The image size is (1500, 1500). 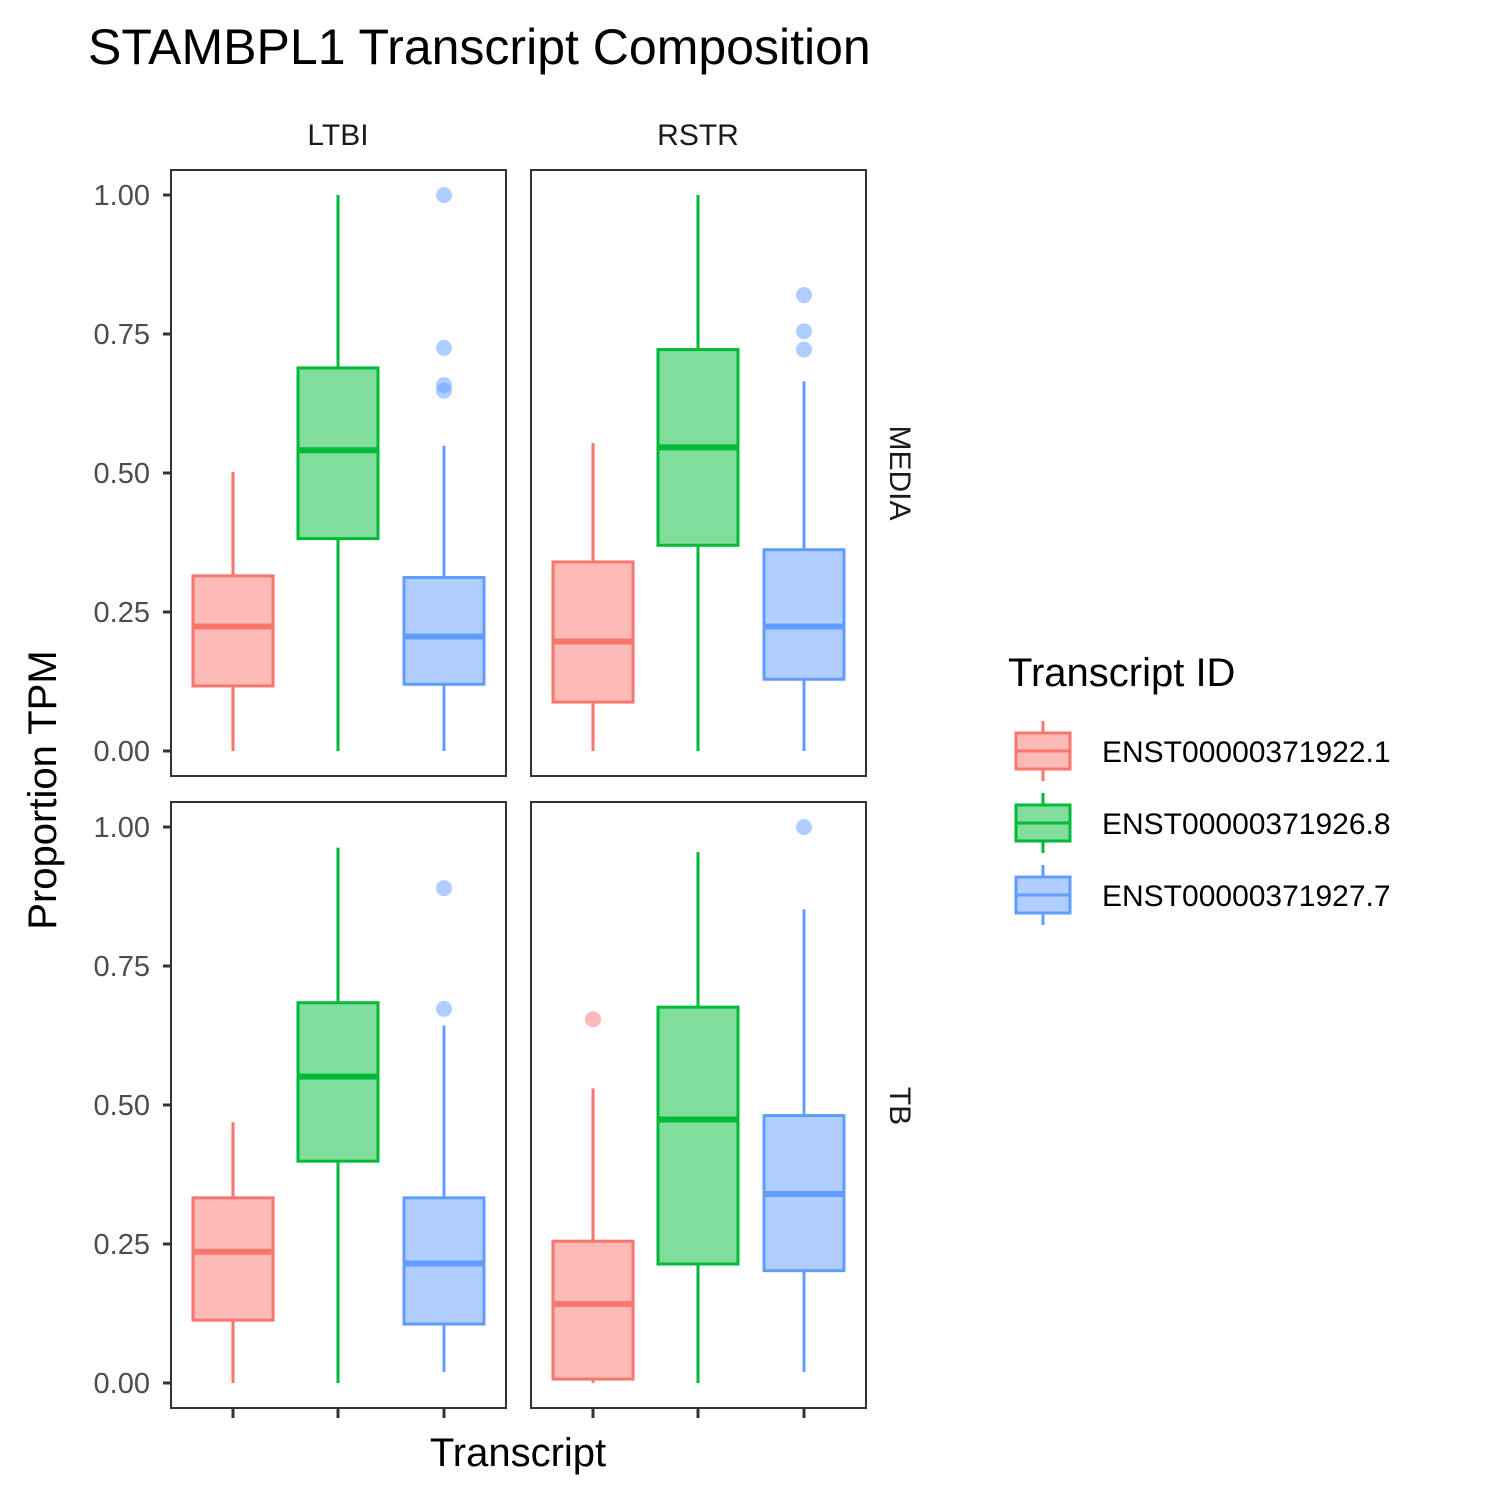 I want to click on y-axis-title: Proportion TPM, so click(x=43, y=789).